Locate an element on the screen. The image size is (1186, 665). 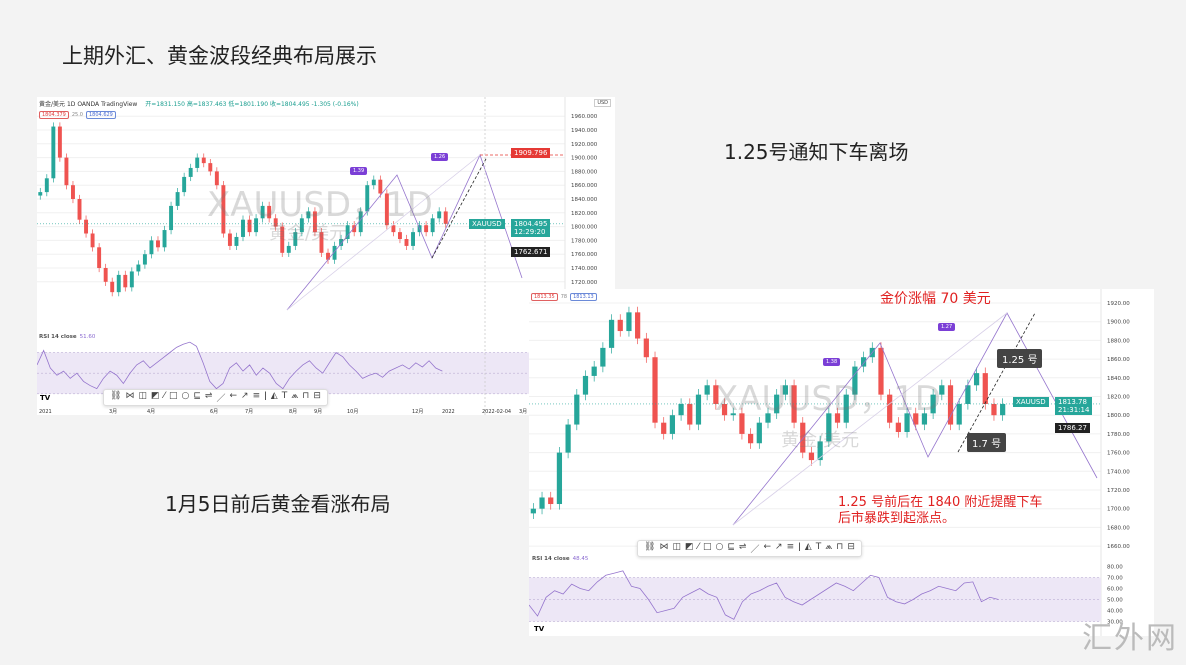
symbol: 黄金/美元 is located at coordinates (52, 104).